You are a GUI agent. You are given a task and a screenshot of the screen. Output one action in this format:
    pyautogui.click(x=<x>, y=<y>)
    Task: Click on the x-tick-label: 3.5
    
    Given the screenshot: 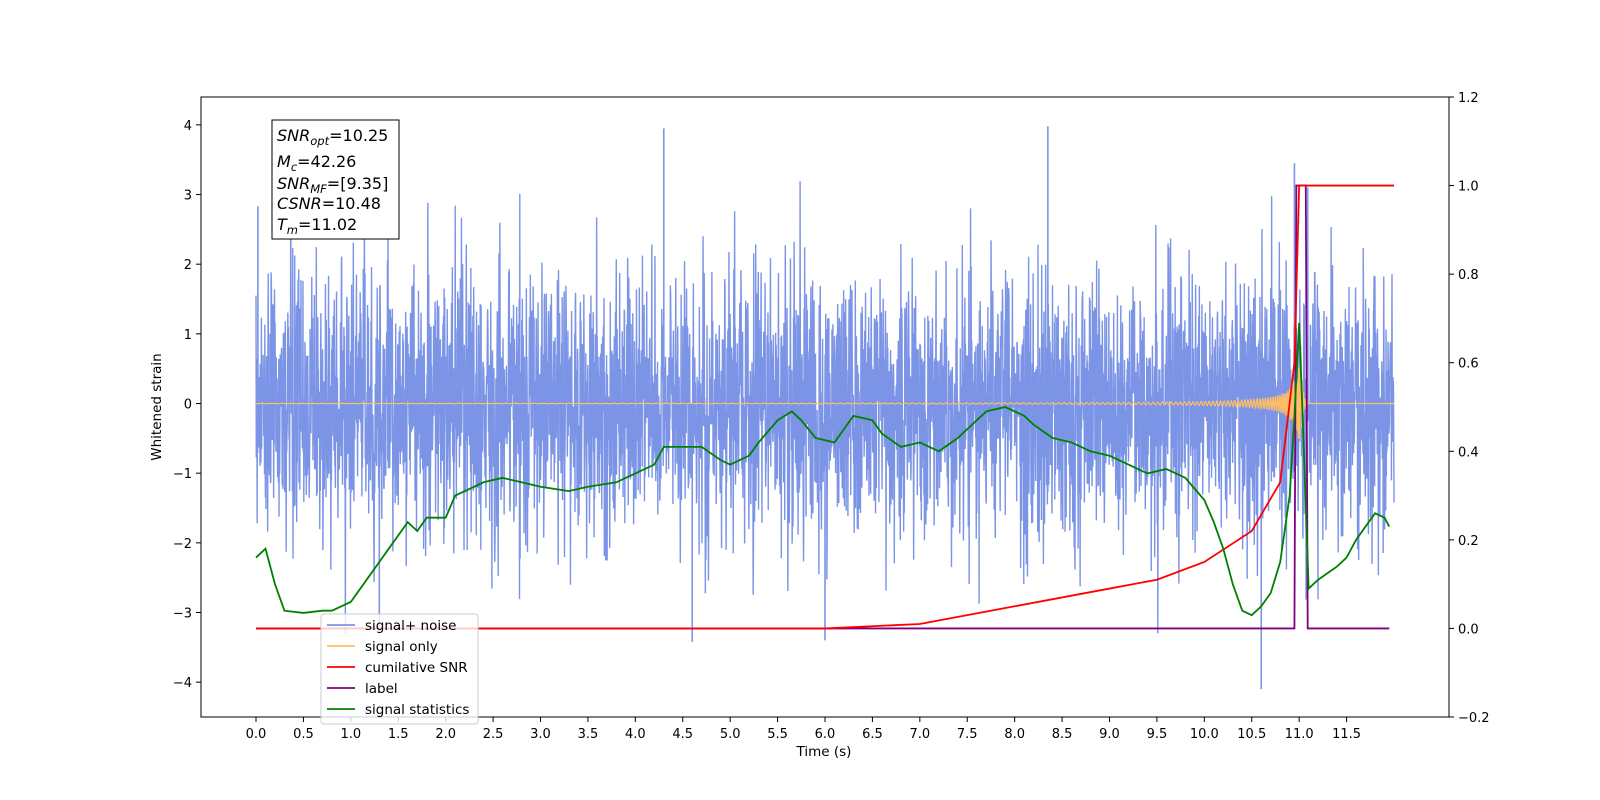 What is the action you would take?
    pyautogui.click(x=588, y=734)
    